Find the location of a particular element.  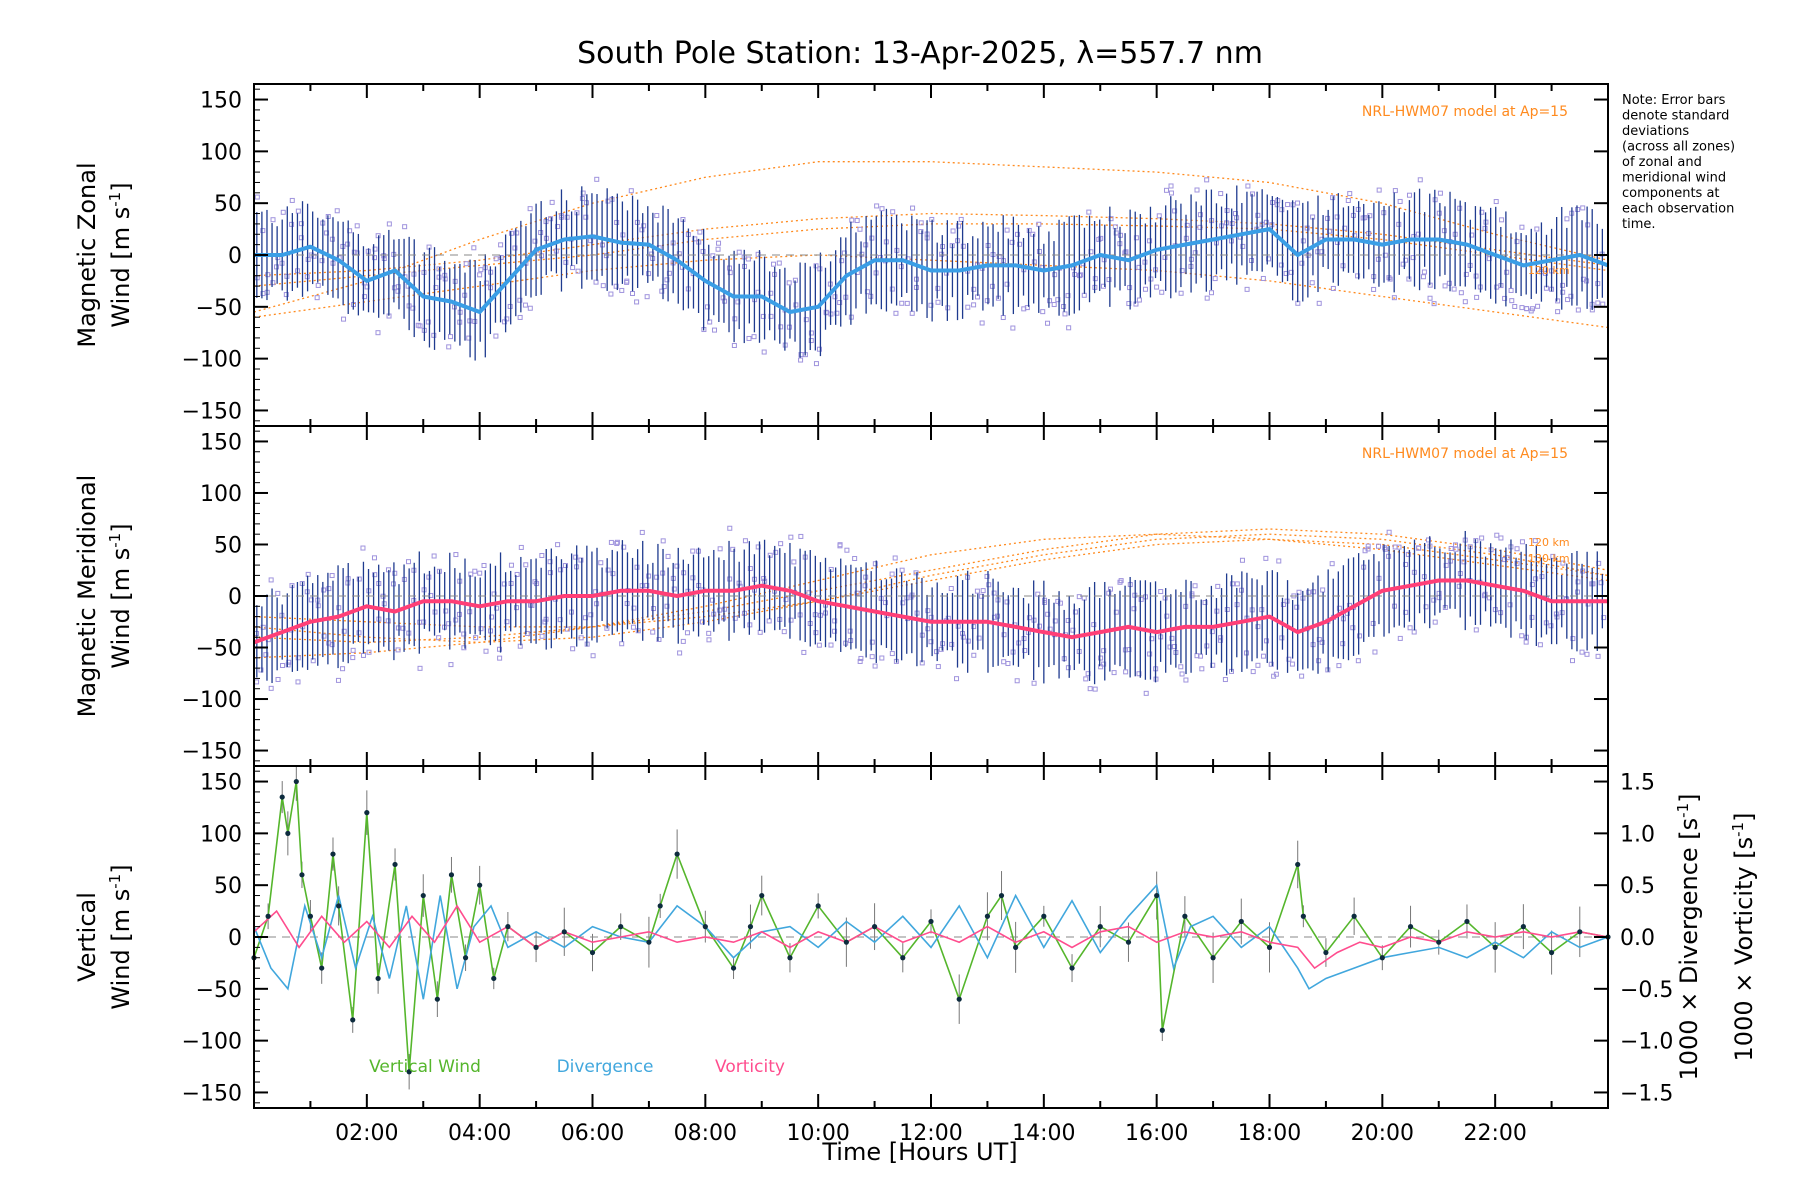

y-tick-label: 150 is located at coordinates (221, 783).